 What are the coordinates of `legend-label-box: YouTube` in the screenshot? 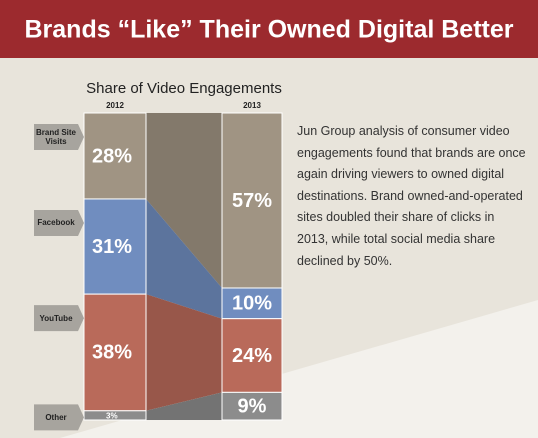 It's located at (56, 318).